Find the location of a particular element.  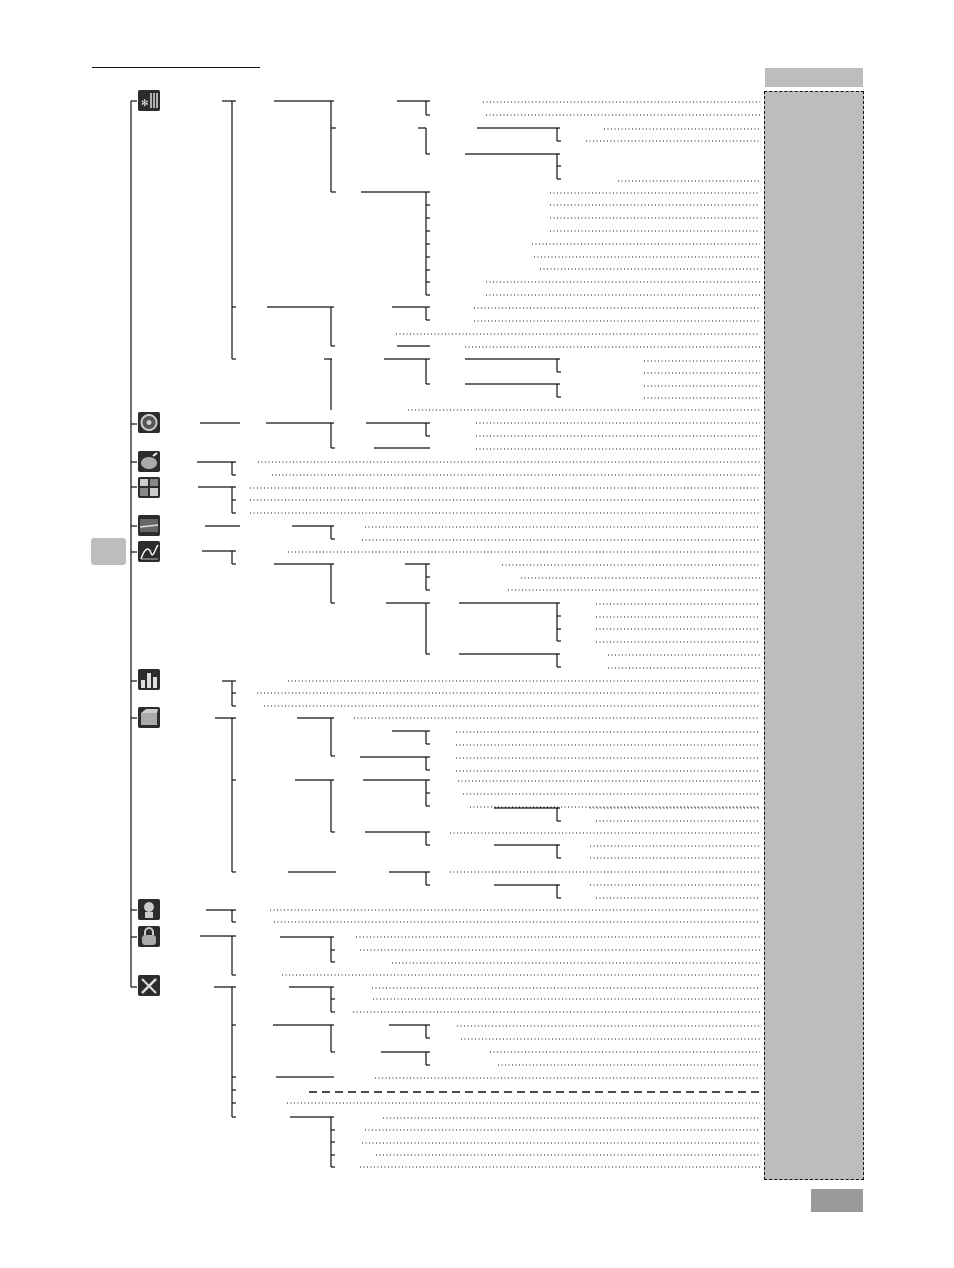

page-number-box is located at coordinates (837, 1200).